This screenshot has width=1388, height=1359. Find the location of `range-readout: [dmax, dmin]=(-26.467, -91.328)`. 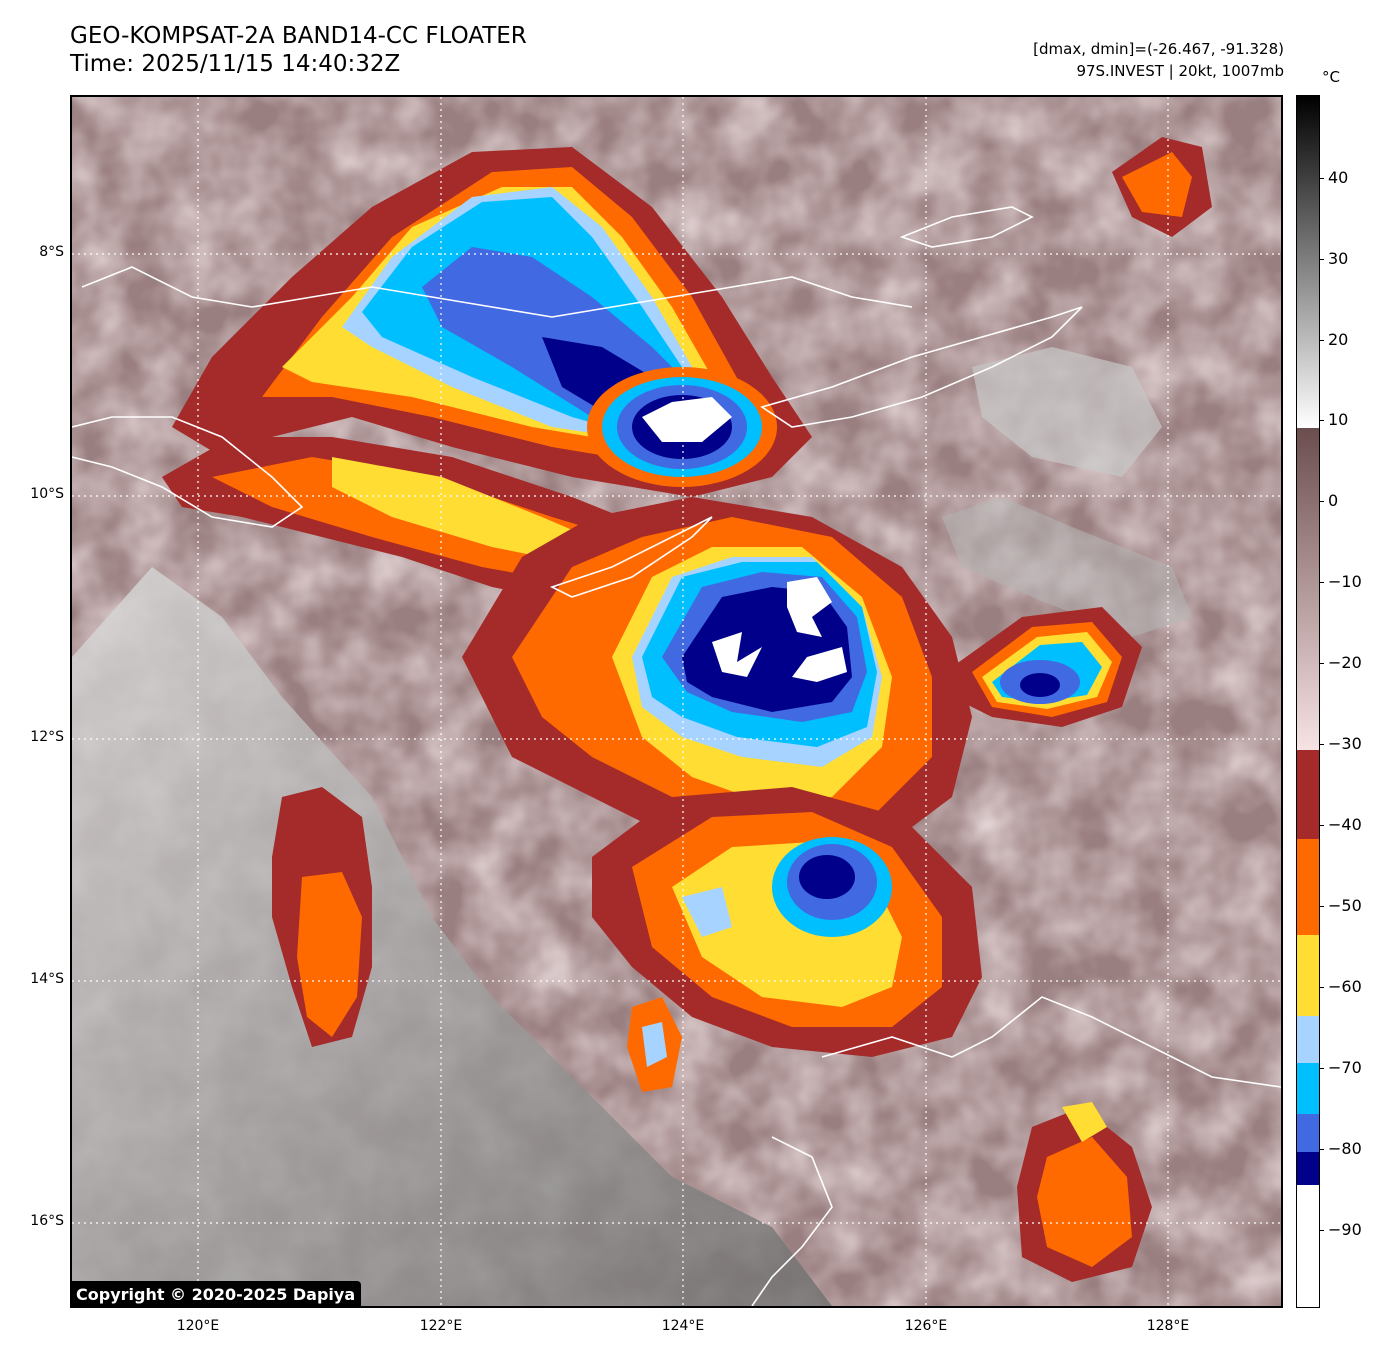

range-readout: [dmax, dmin]=(-26.467, -91.328) is located at coordinates (1158, 49).